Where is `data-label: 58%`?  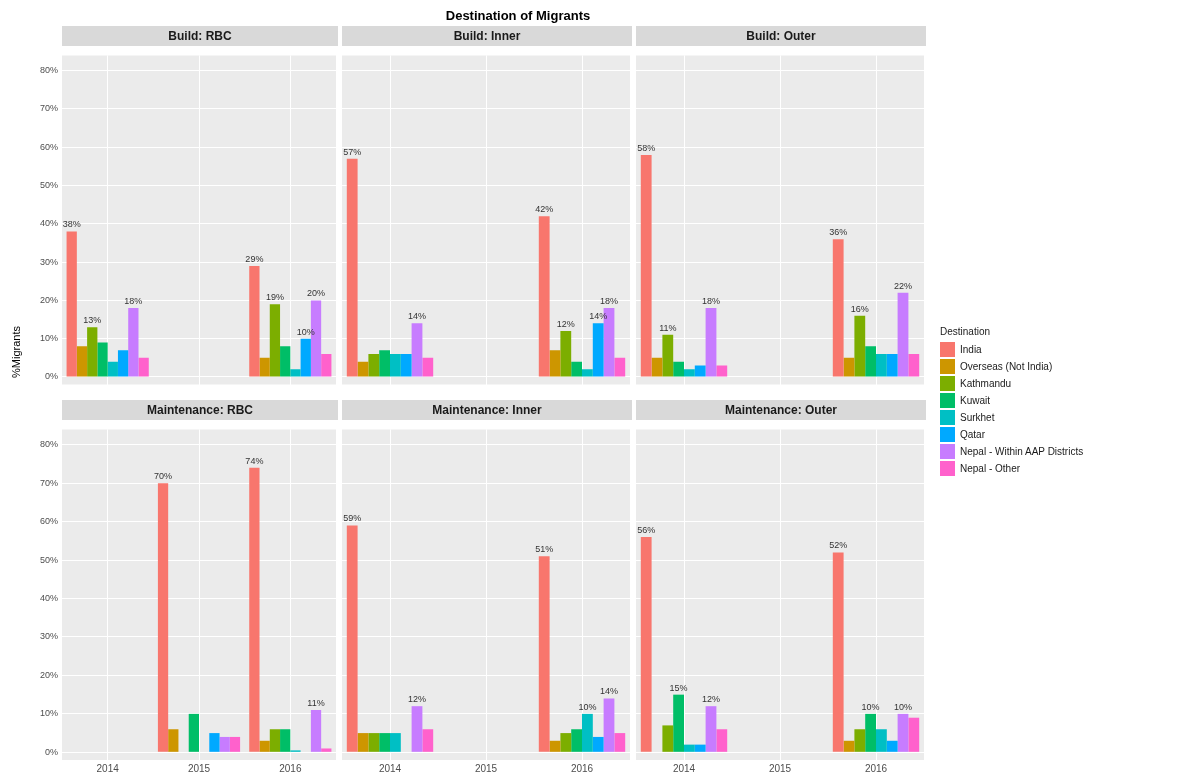
data-label: 58% is located at coordinates (646, 147).